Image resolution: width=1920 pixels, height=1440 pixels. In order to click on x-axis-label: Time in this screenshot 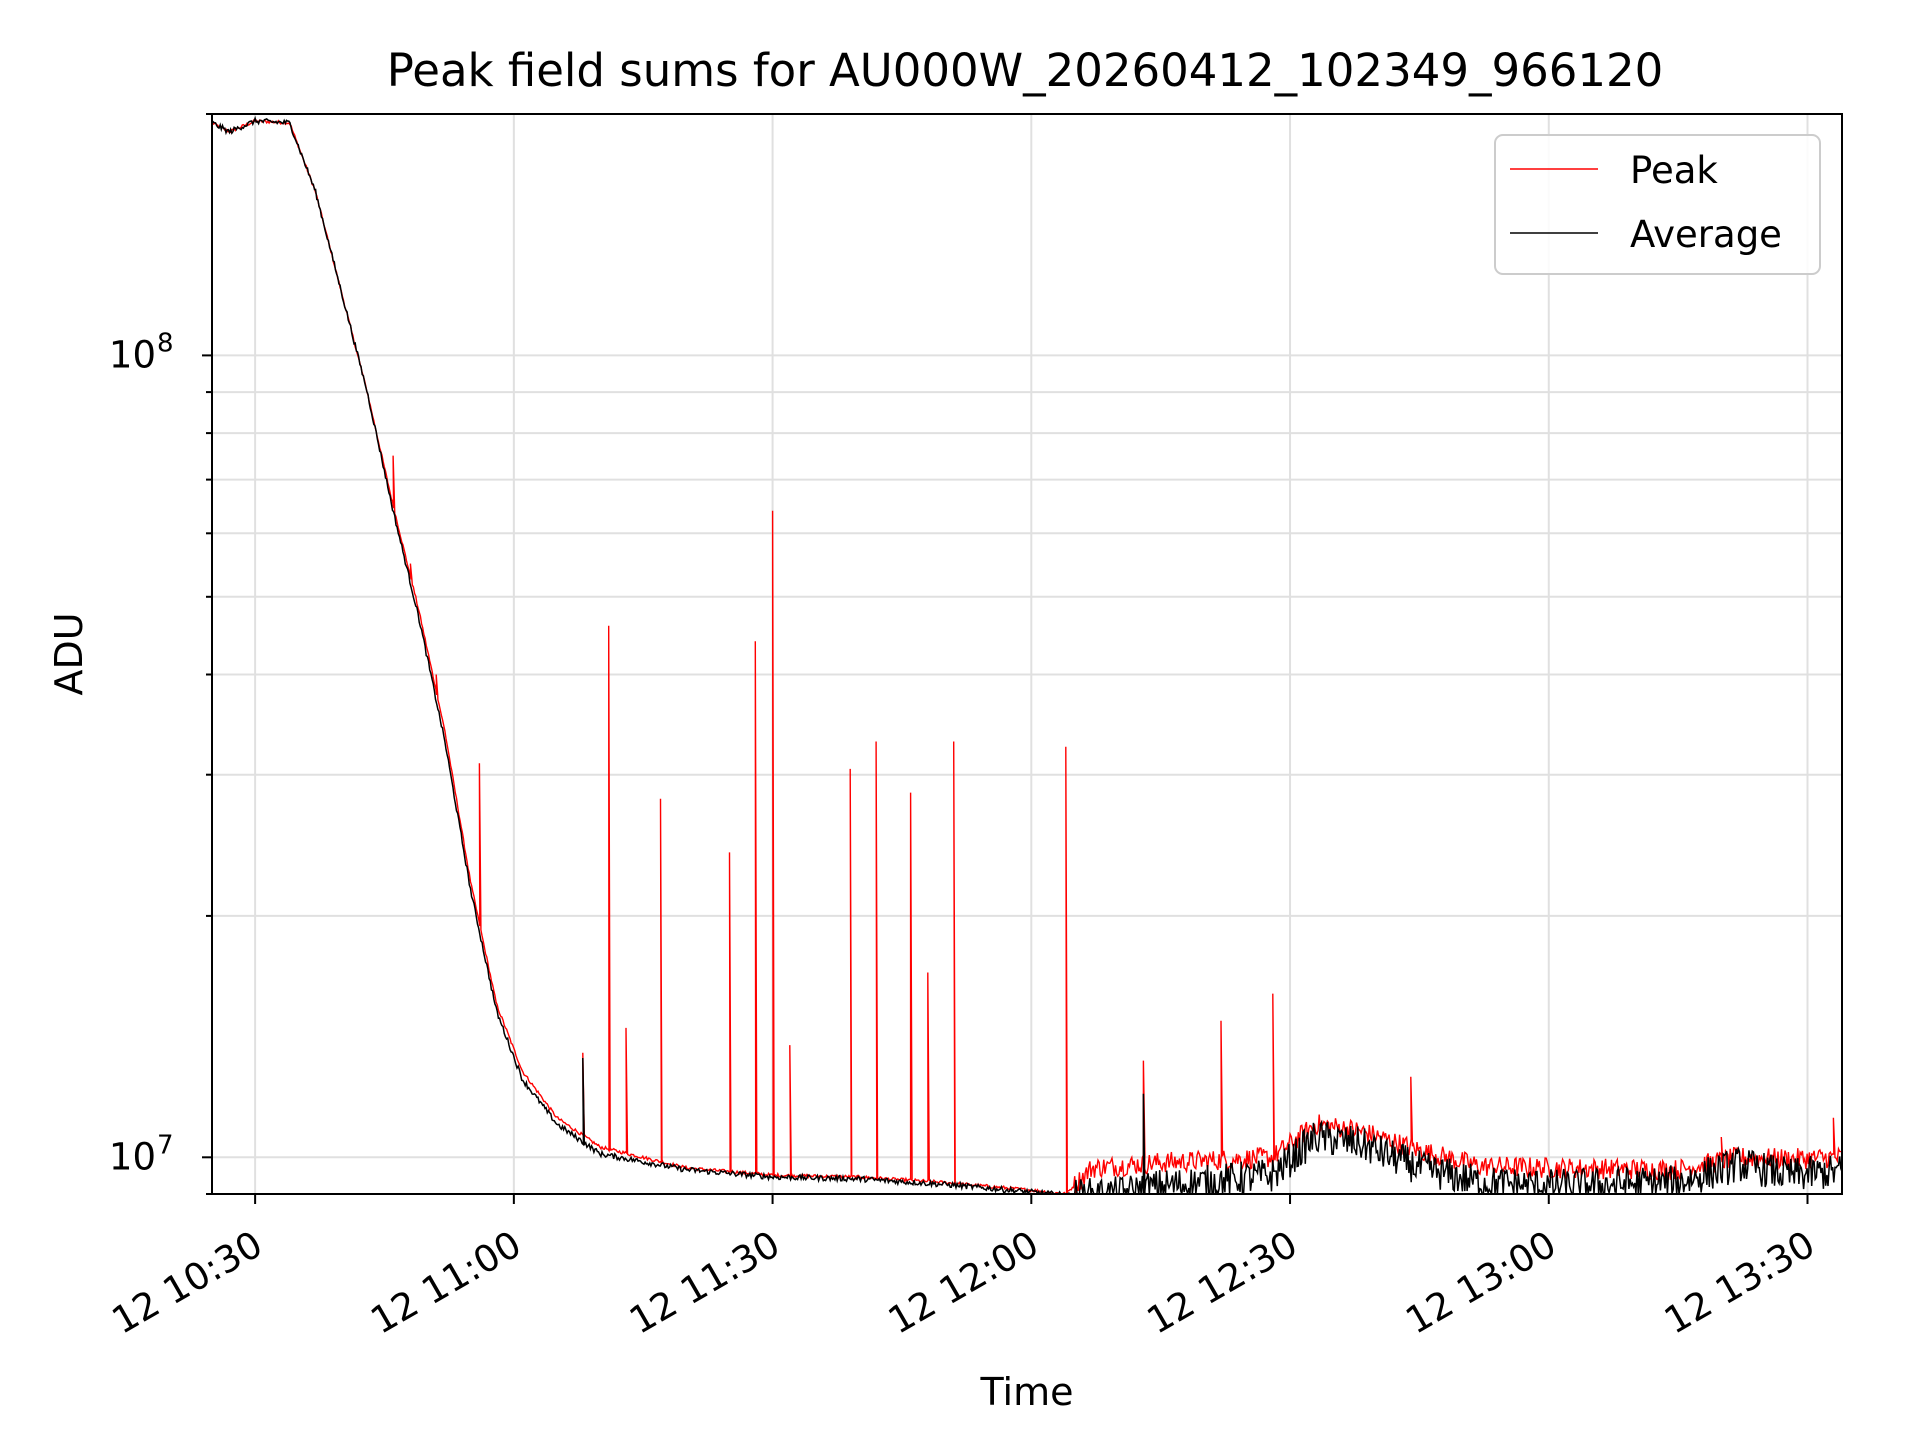, I will do `click(1027, 1392)`.